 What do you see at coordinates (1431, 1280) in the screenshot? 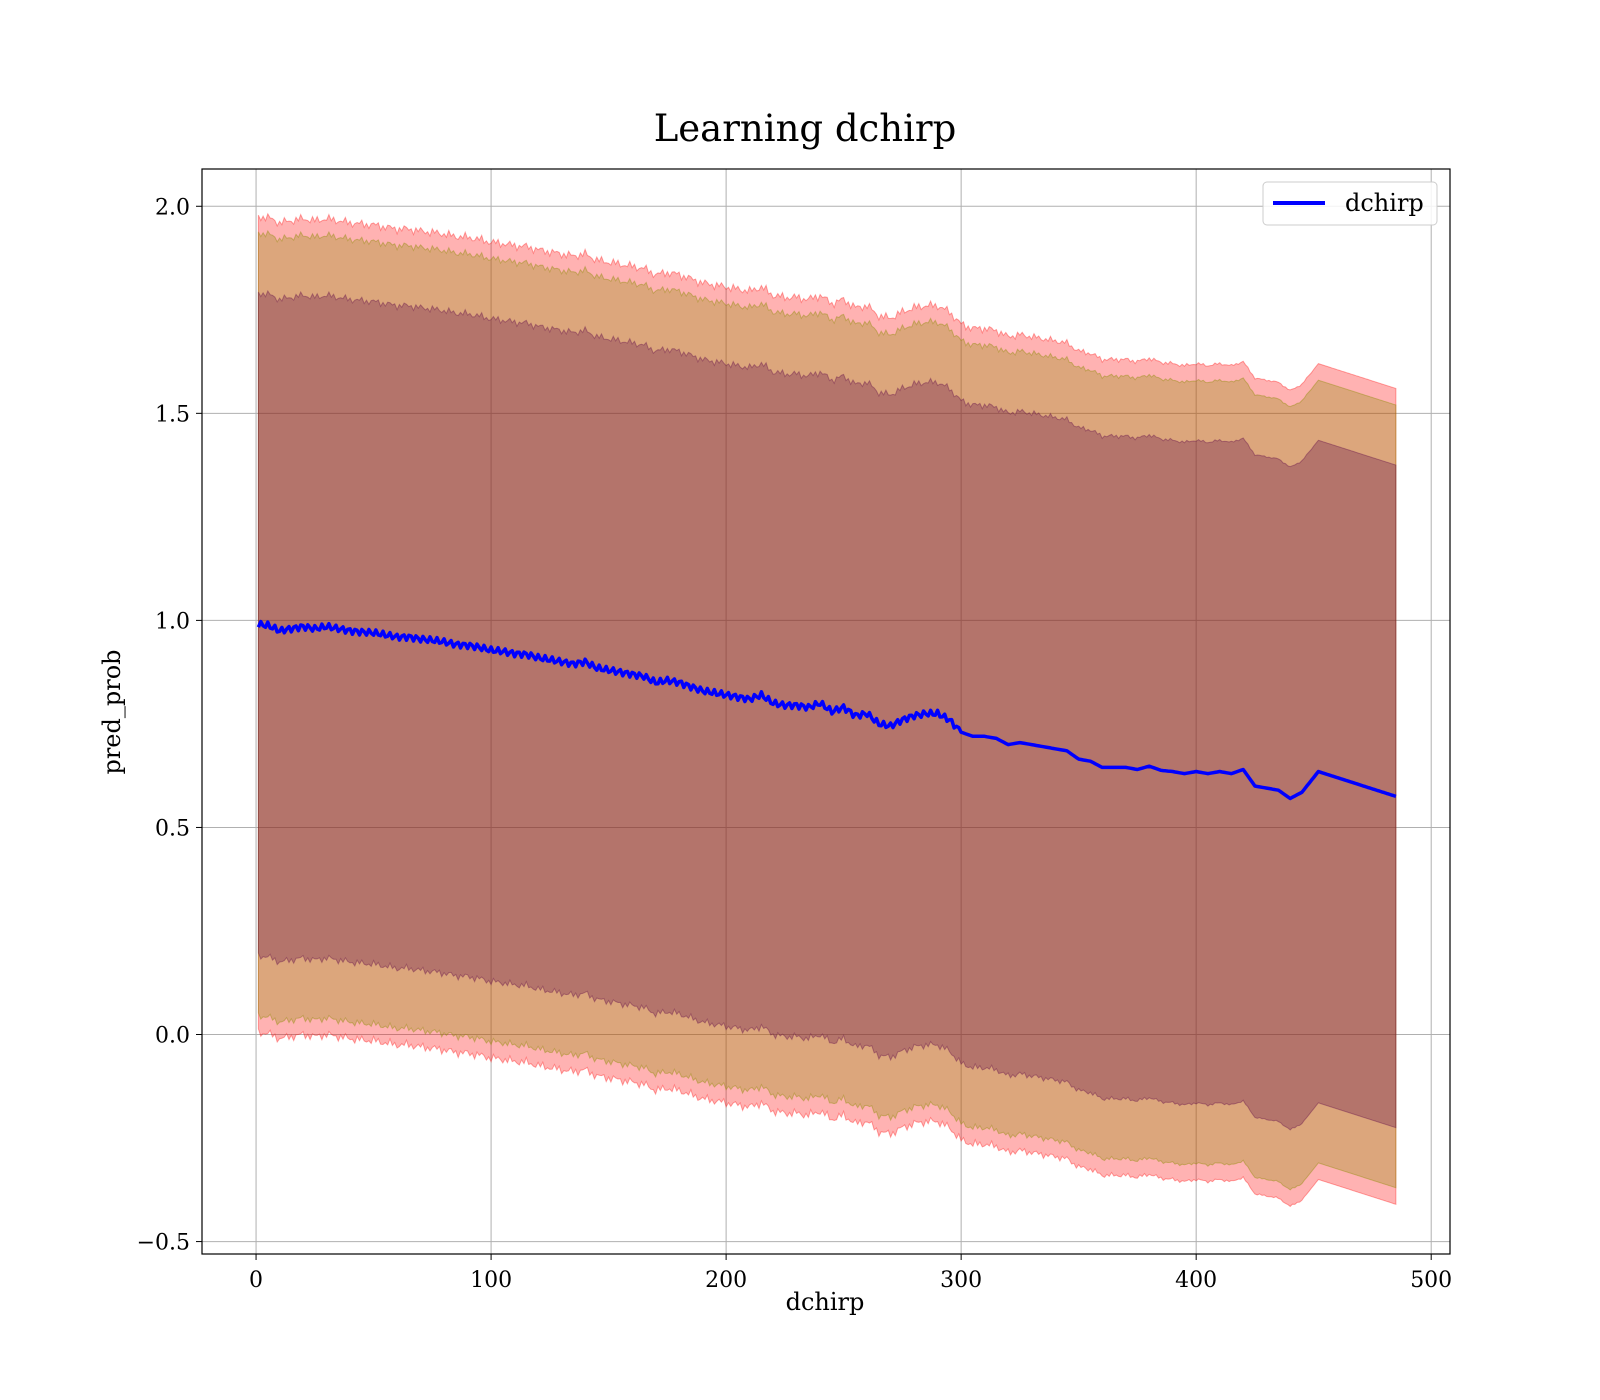
I see `x-tick-label: 500` at bounding box center [1431, 1280].